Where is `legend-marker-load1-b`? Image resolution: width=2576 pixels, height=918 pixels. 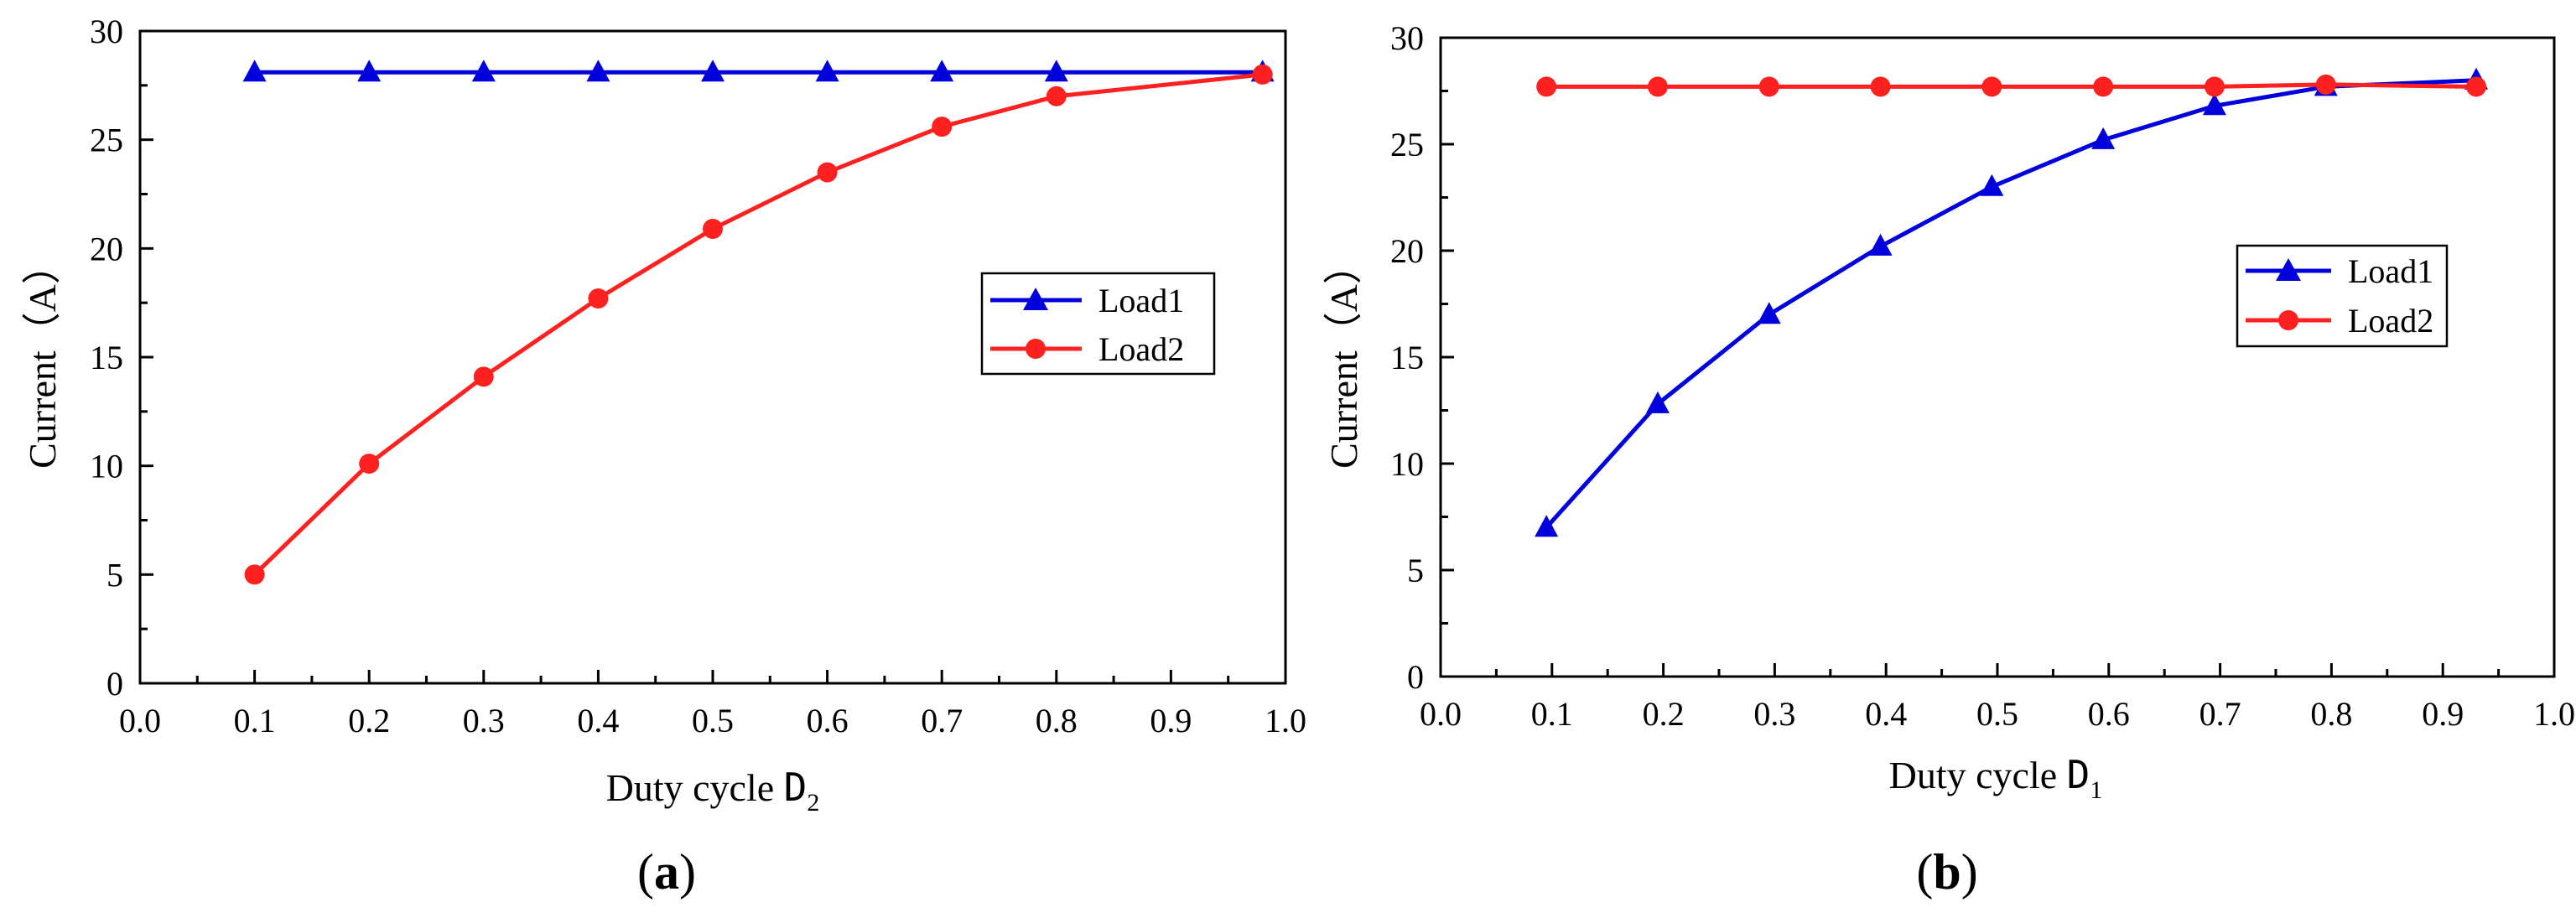 legend-marker-load1-b is located at coordinates (2288, 269).